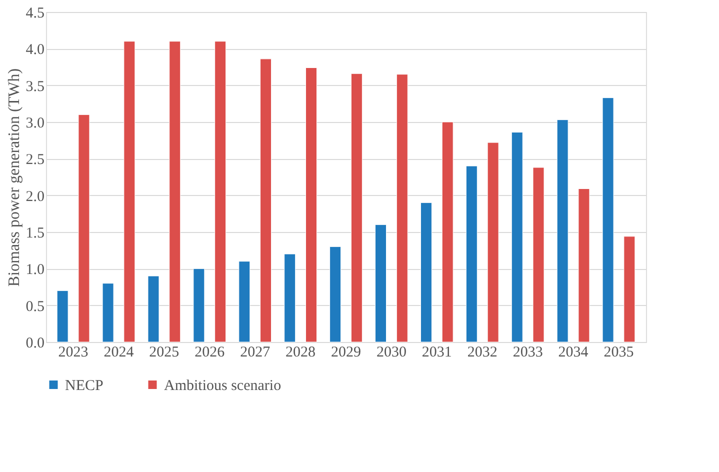 The width and height of the screenshot is (719, 472). What do you see at coordinates (482, 352) in the screenshot?
I see `x-tick-label: 2032` at bounding box center [482, 352].